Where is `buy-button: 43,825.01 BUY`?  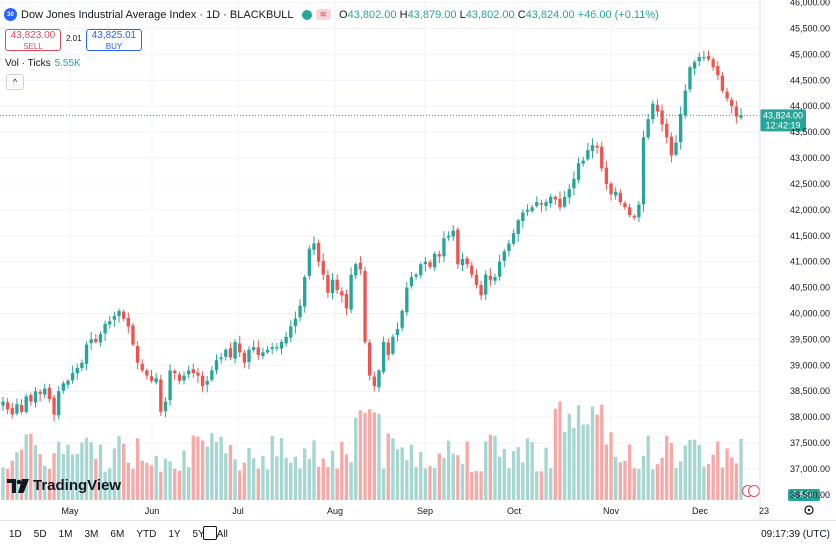
buy-button: 43,825.01 BUY is located at coordinates (114, 40).